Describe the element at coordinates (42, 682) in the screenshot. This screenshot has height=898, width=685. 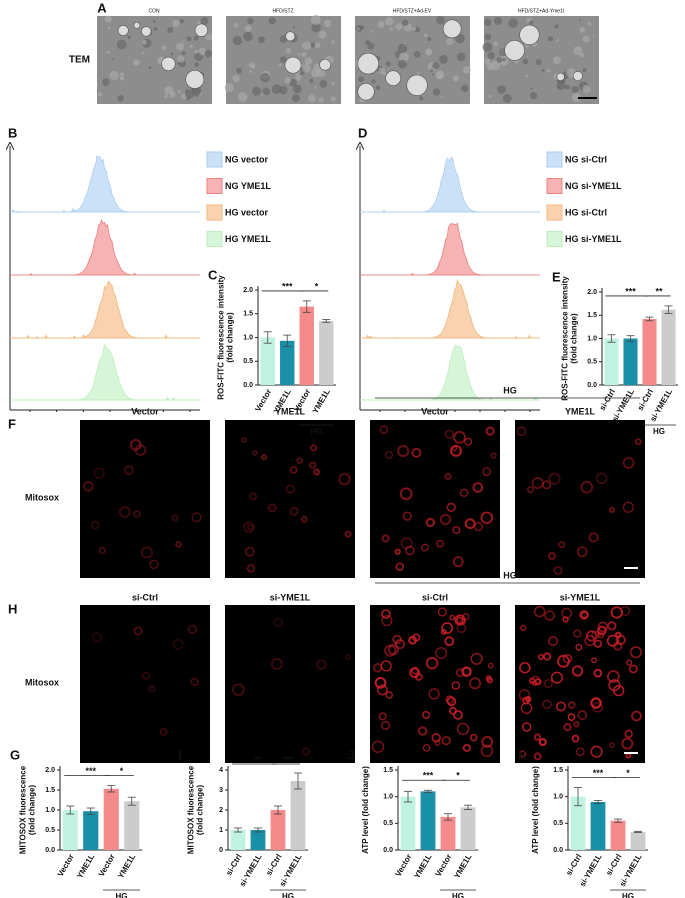
I see `row-label: Mitosox` at that location.